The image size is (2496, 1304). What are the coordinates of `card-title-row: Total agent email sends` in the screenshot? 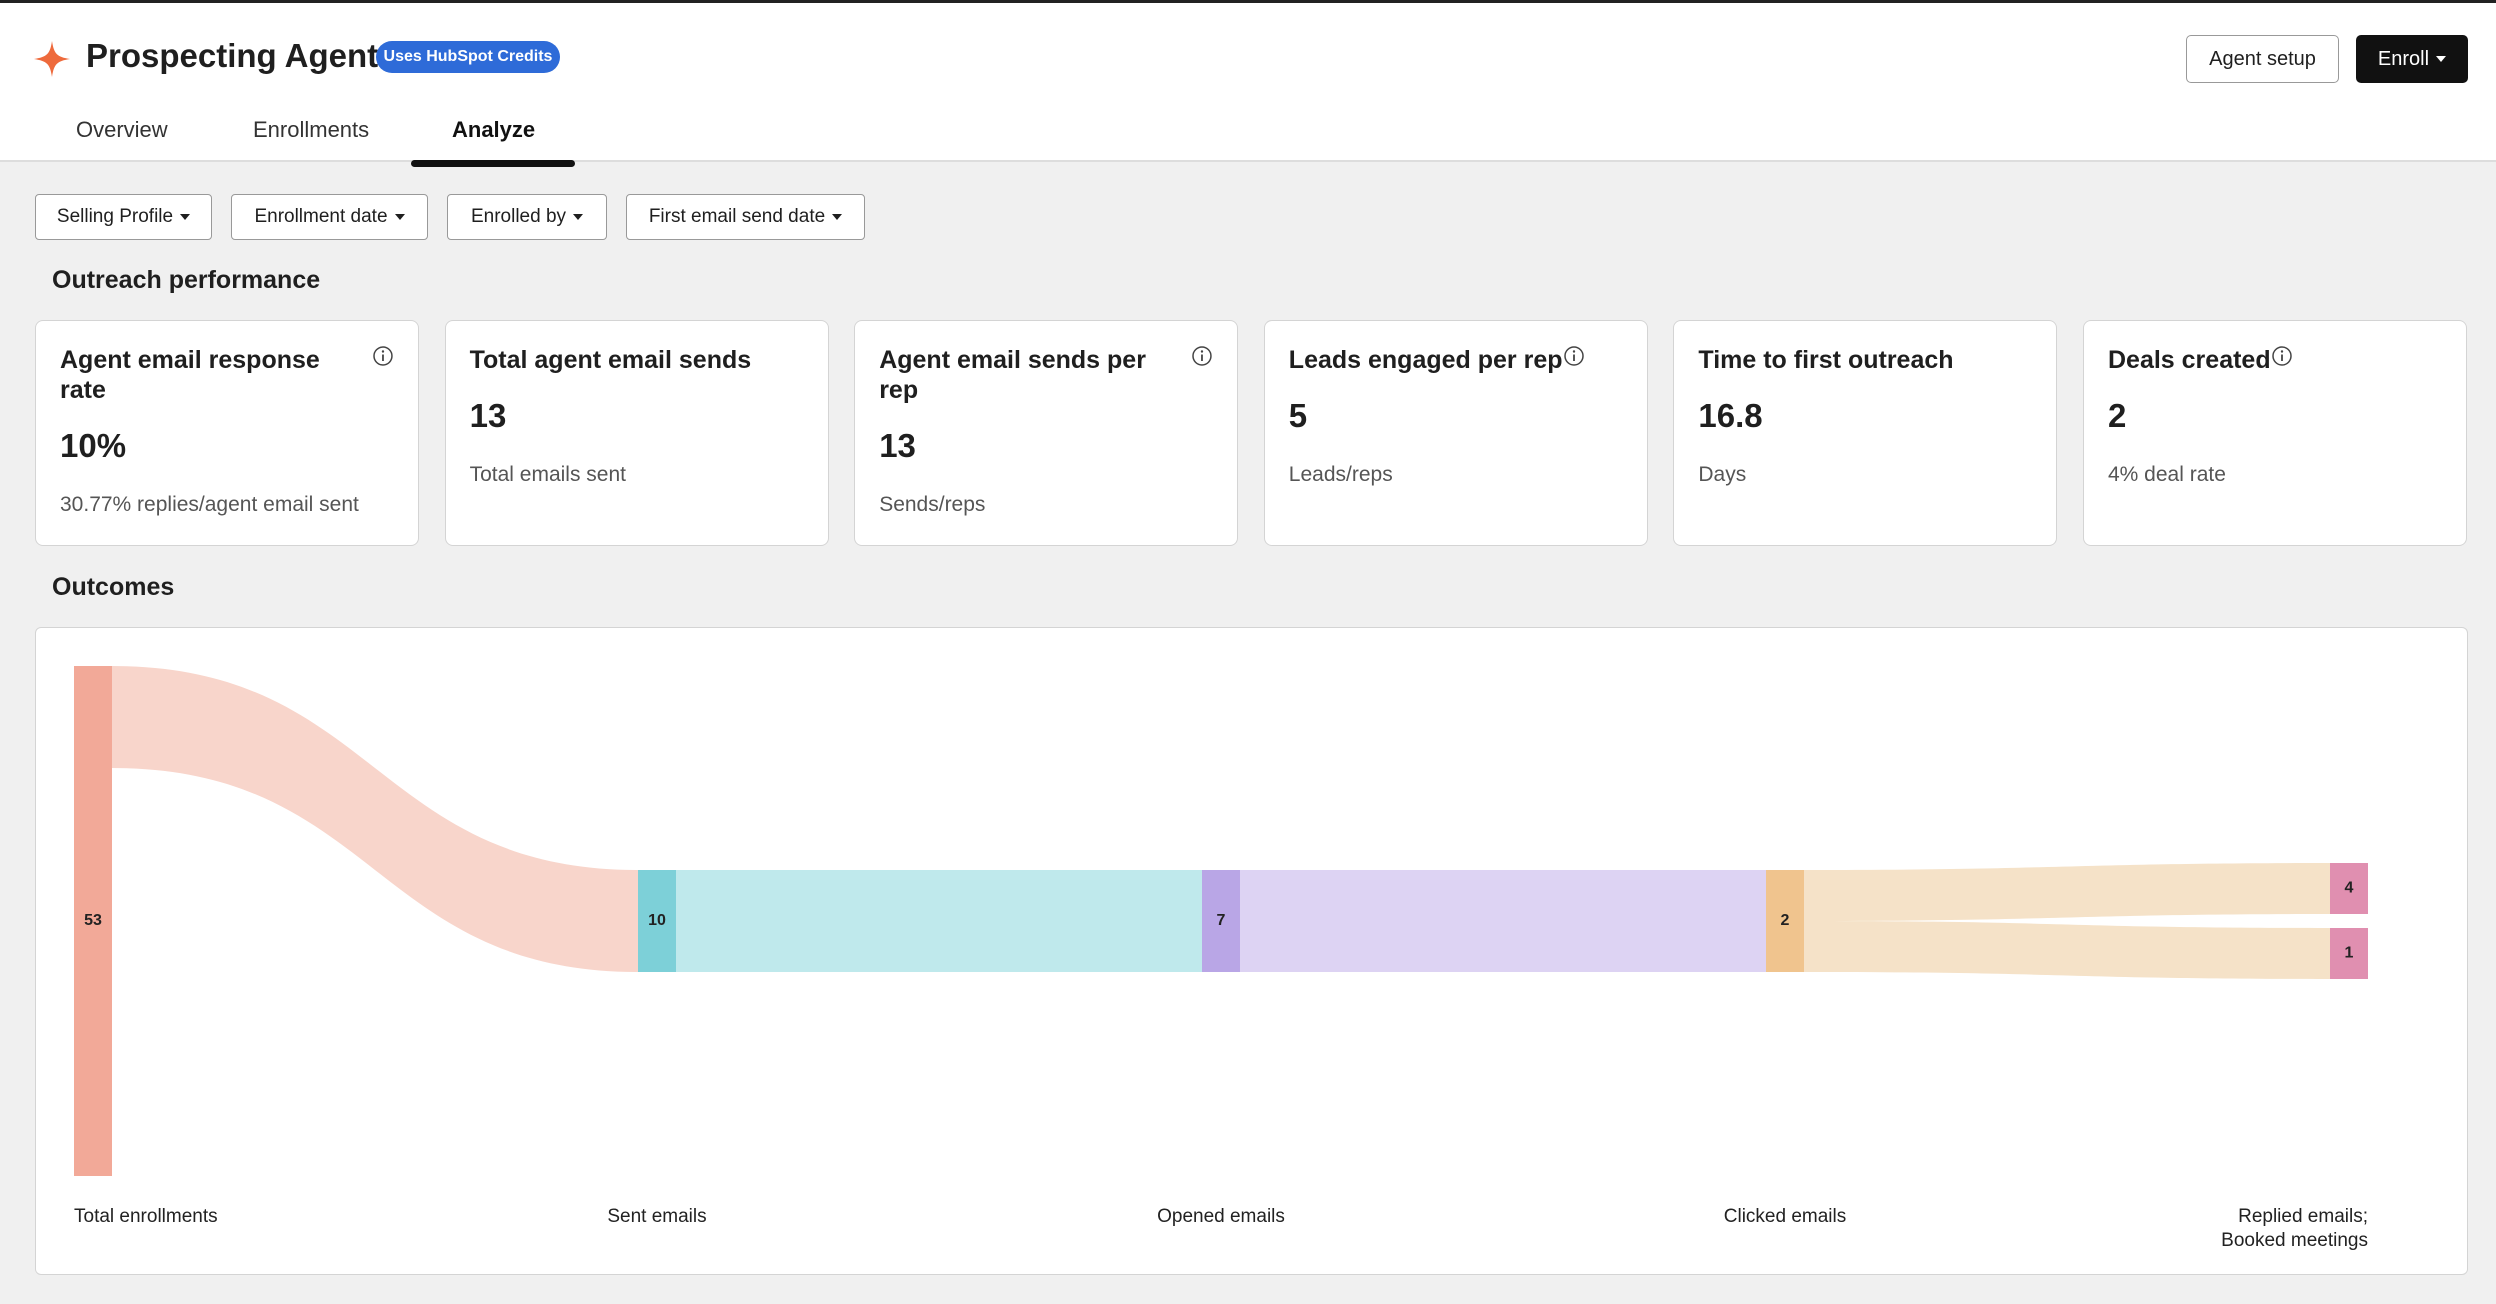 It's located at (637, 360).